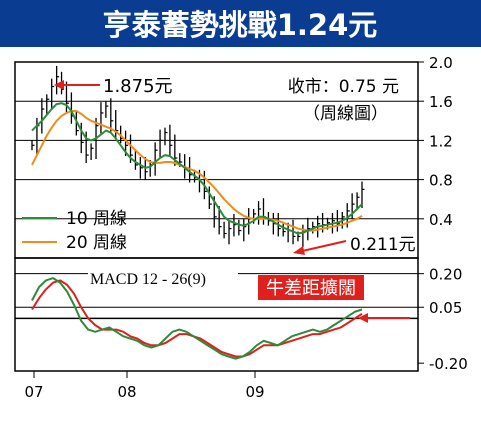 The width and height of the screenshot is (481, 425). I want to click on title-banner, so click(240, 23).